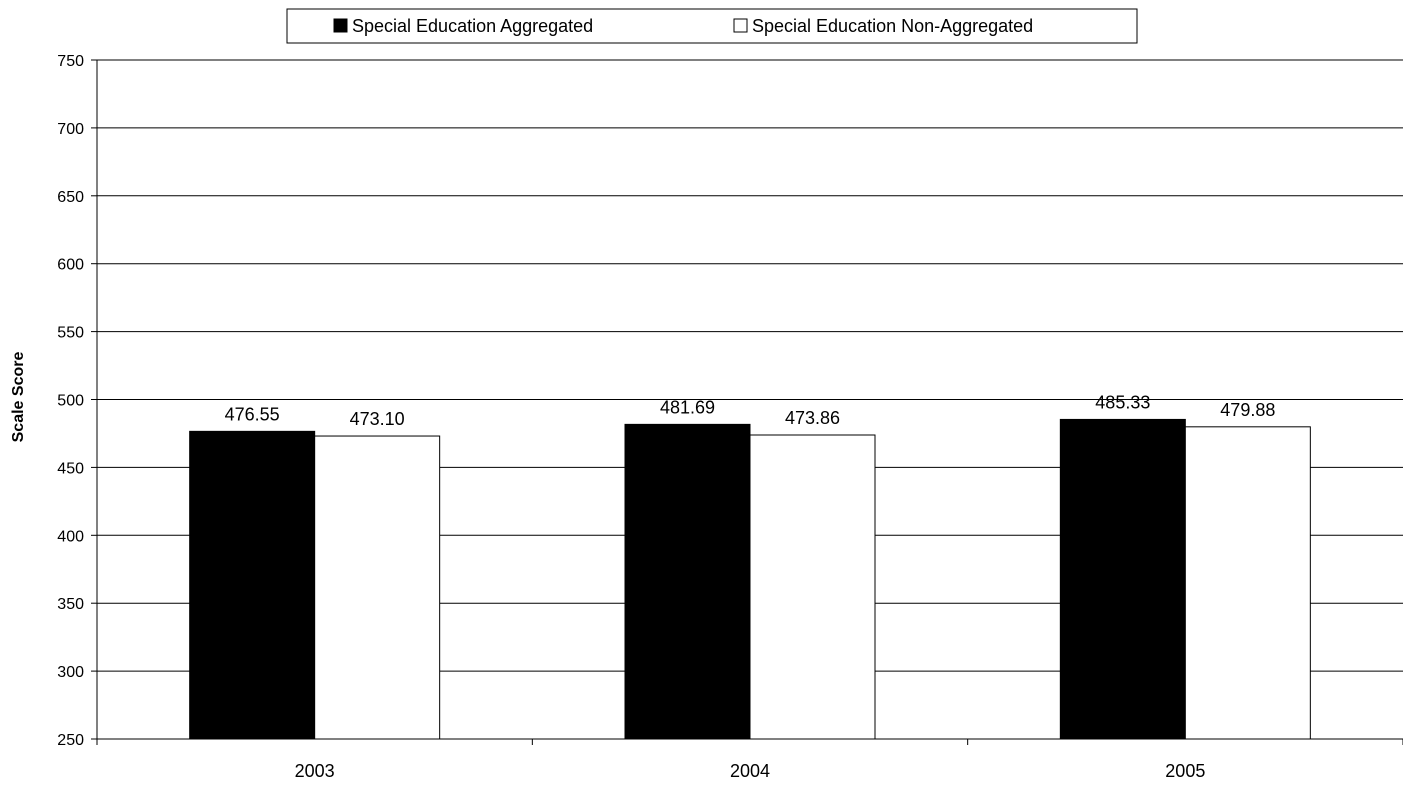 The width and height of the screenshot is (1403, 789). Describe the element at coordinates (1185, 771) in the screenshot. I see `x-tick-label: 2005` at that location.